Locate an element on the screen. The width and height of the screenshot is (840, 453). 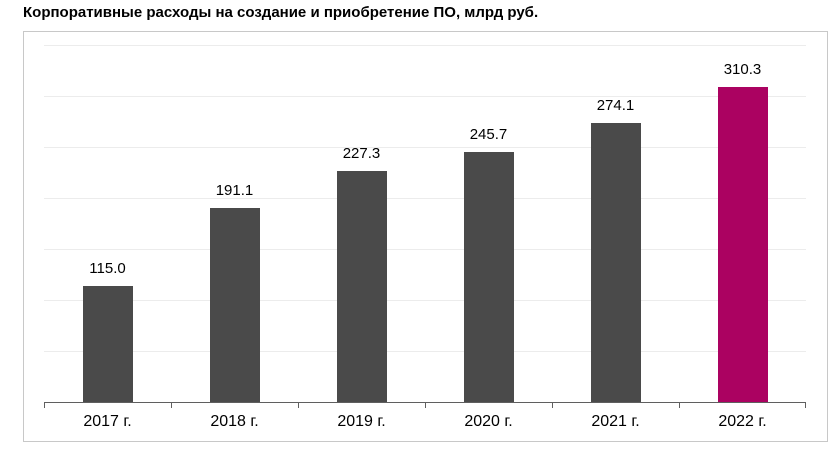
x-axis-label: 2018 г. is located at coordinates (234, 421).